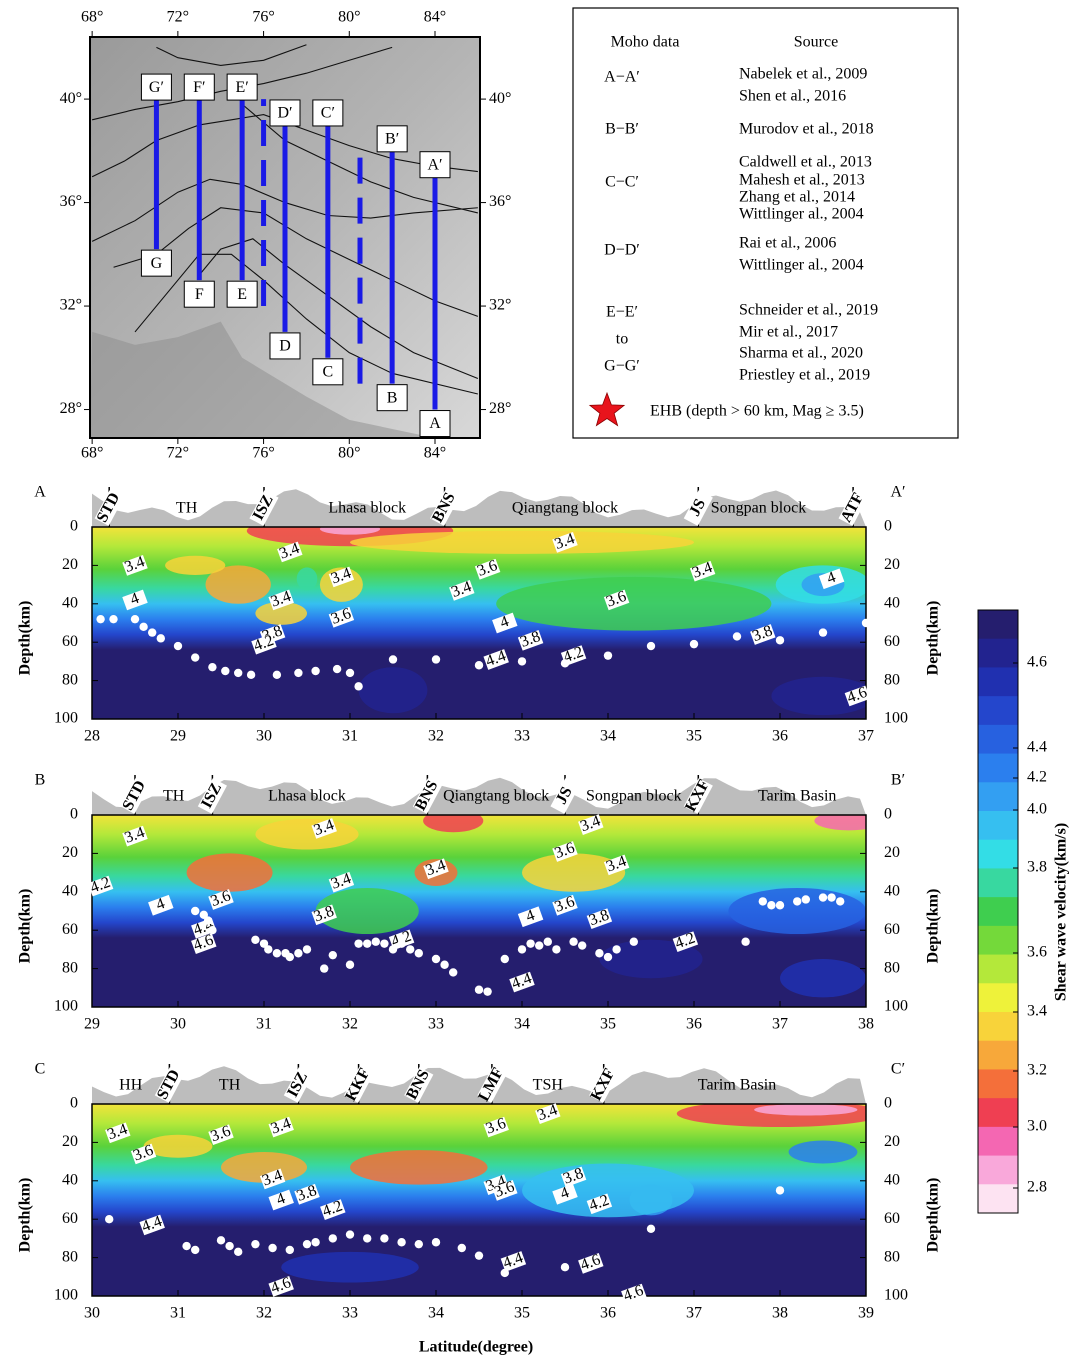  I want to click on block-name: TH, so click(230, 1085).